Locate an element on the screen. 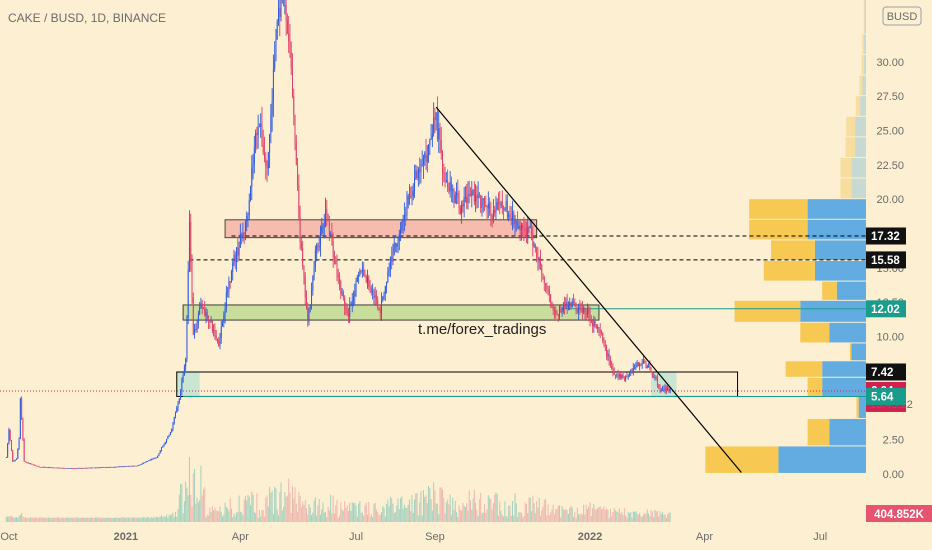  watermark-text: t.me/forex_tradings is located at coordinates (482, 329).